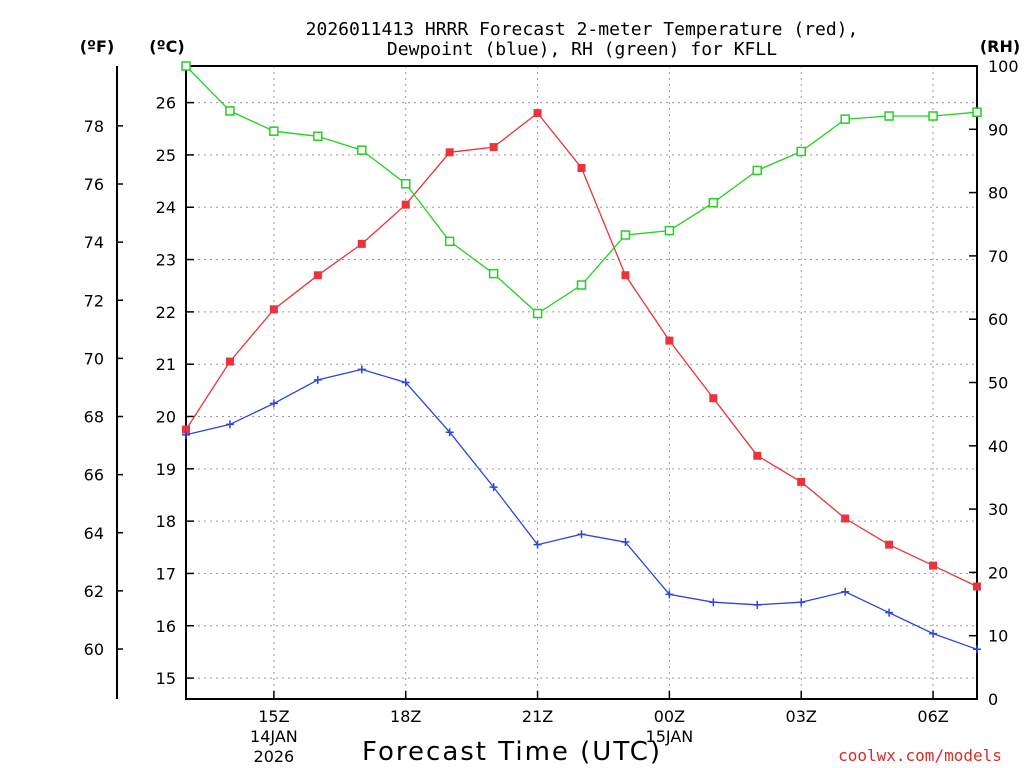 This screenshot has height=768, width=1024. Describe the element at coordinates (166, 312) in the screenshot. I see `celsius-tick-label: 22` at that location.